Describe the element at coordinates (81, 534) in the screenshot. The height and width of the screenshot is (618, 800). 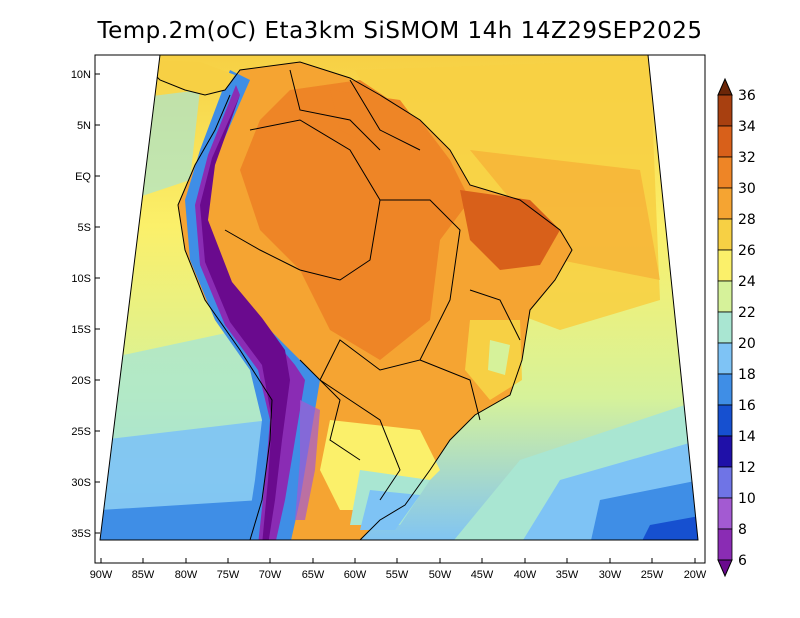
I see `lat-label: 35S` at that location.